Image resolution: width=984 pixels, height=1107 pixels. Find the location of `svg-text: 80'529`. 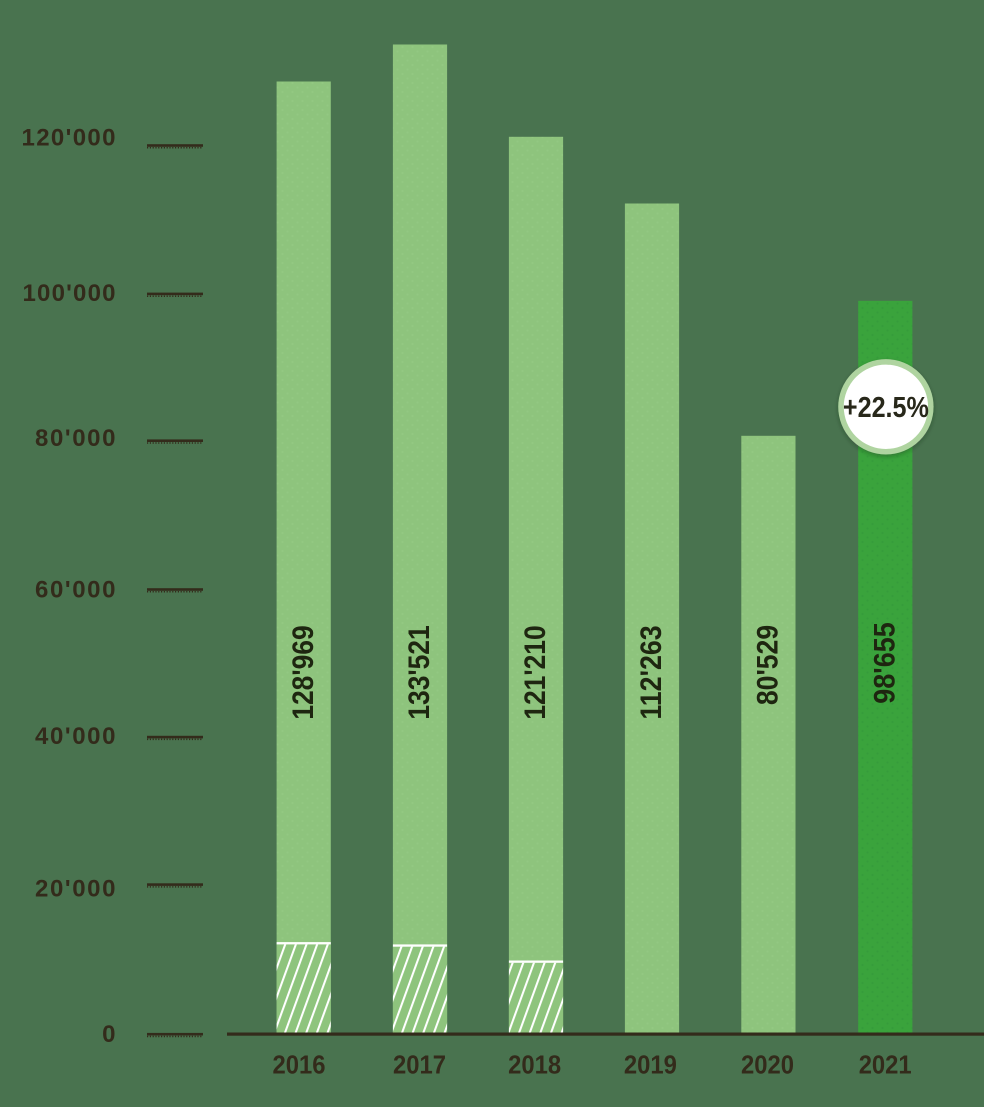

svg-text: 80'529 is located at coordinates (768, 665).